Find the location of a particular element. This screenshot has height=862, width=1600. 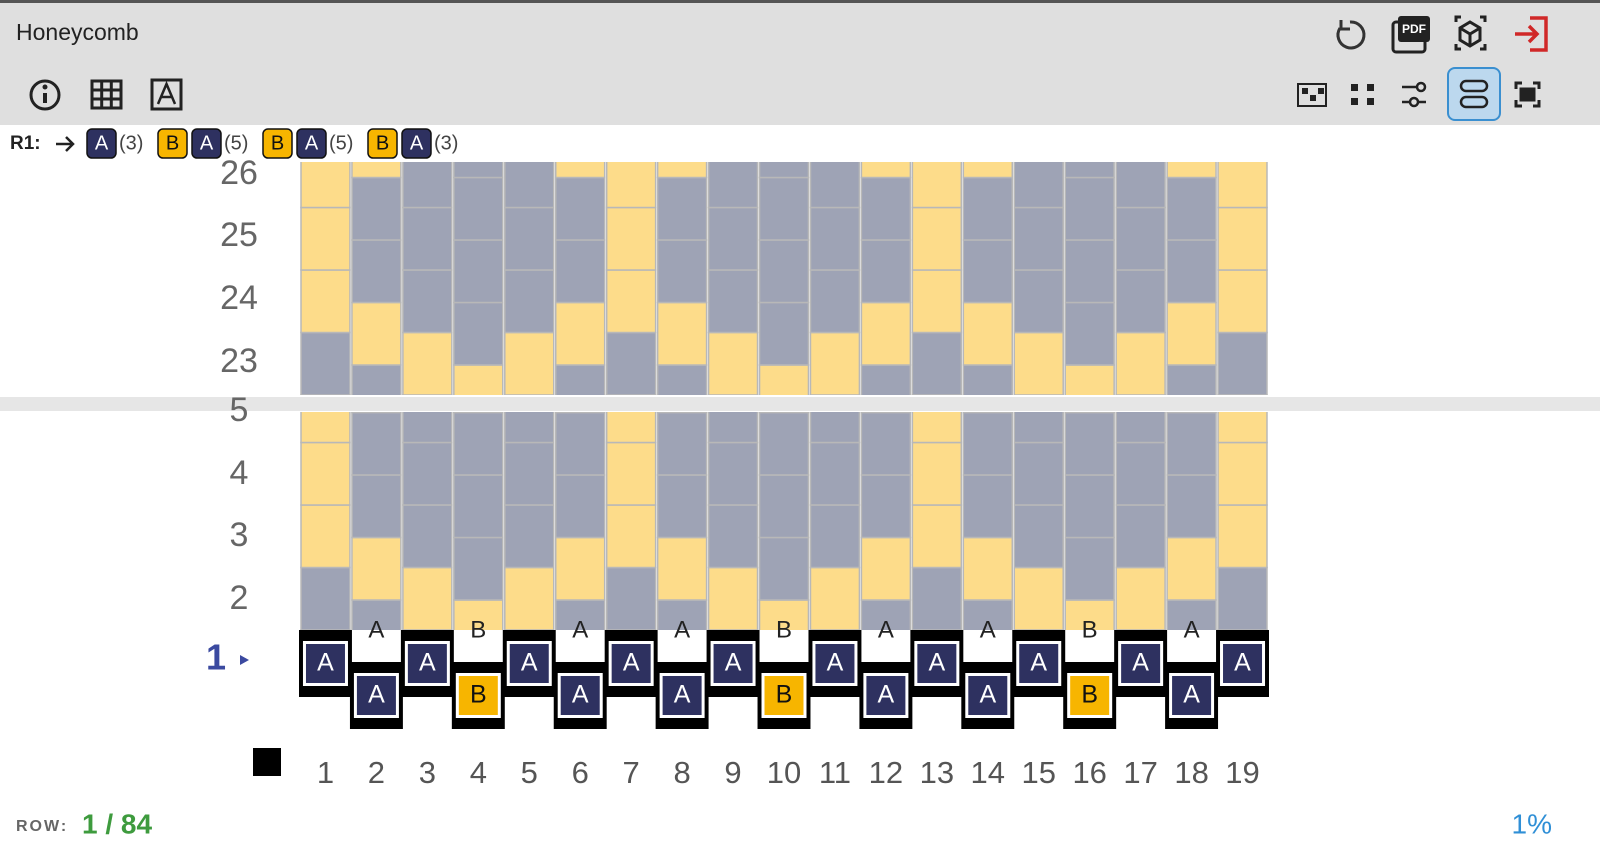

stitch-label: B is located at coordinates (478, 695).